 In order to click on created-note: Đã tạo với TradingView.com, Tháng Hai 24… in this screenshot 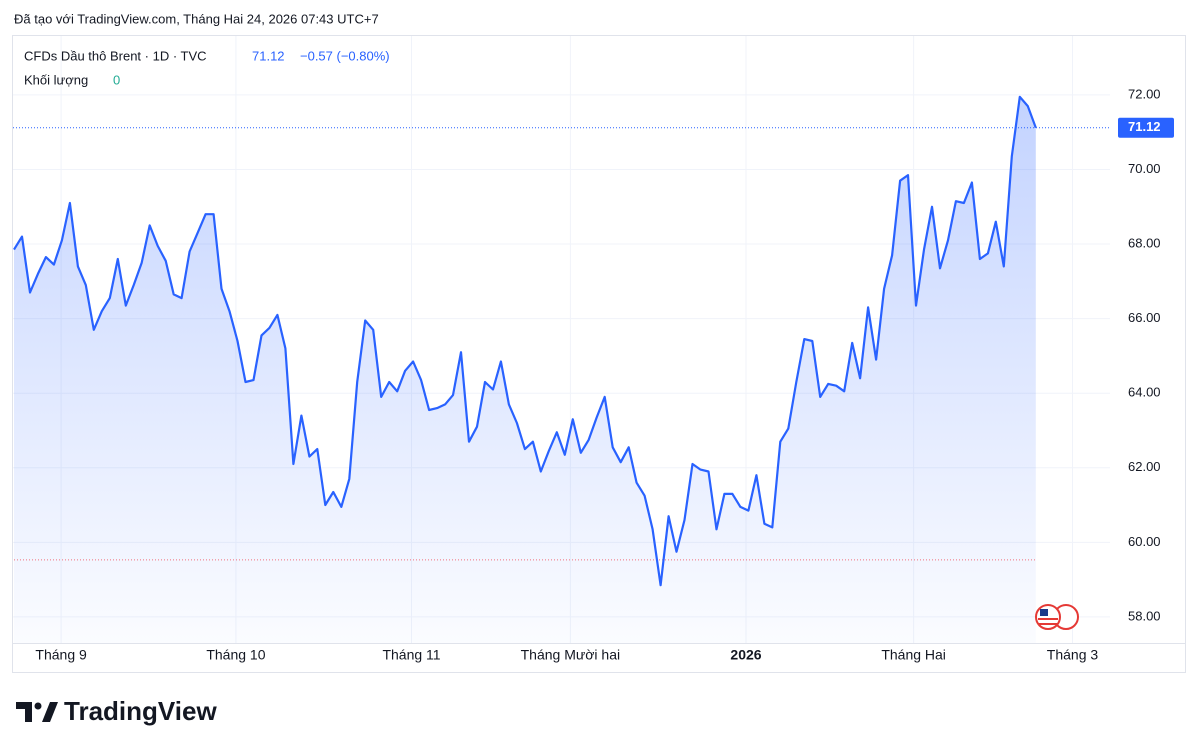, I will do `click(196, 18)`.